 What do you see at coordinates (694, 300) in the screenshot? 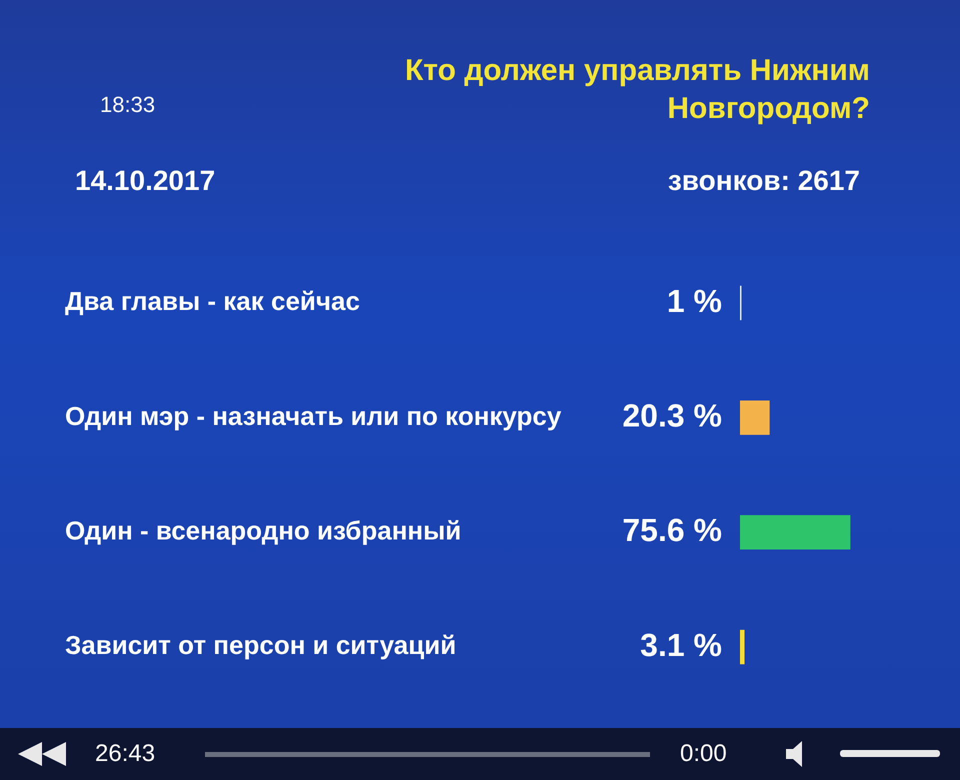
I see `data-label: 1 %` at bounding box center [694, 300].